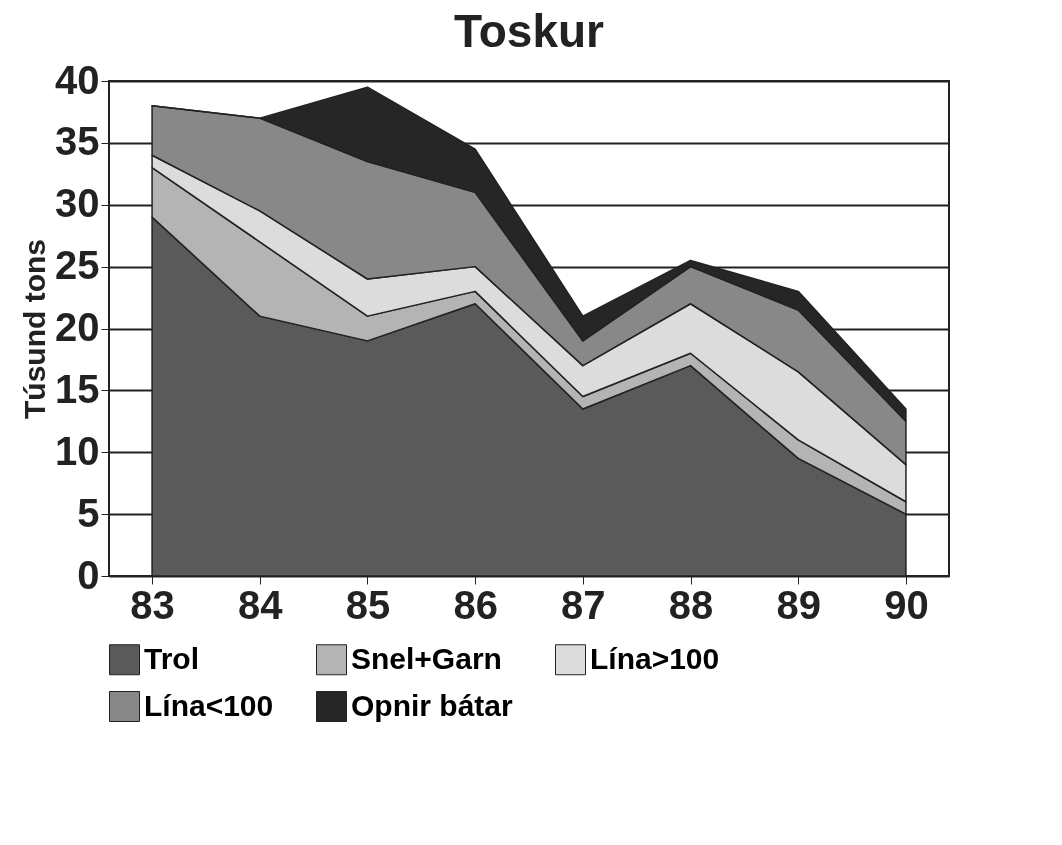 The image size is (1062, 845). Describe the element at coordinates (77, 141) in the screenshot. I see `y-tick-label: 35` at that location.